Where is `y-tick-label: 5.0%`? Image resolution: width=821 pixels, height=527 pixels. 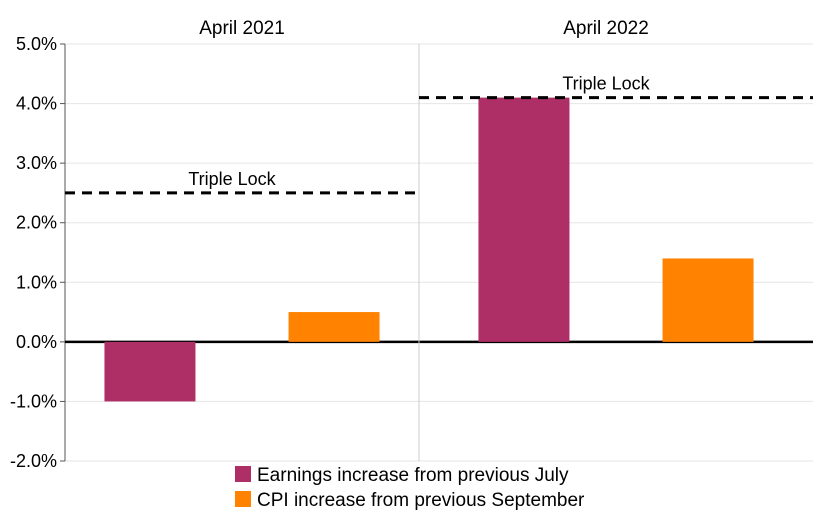
y-tick-label: 5.0% is located at coordinates (36, 44).